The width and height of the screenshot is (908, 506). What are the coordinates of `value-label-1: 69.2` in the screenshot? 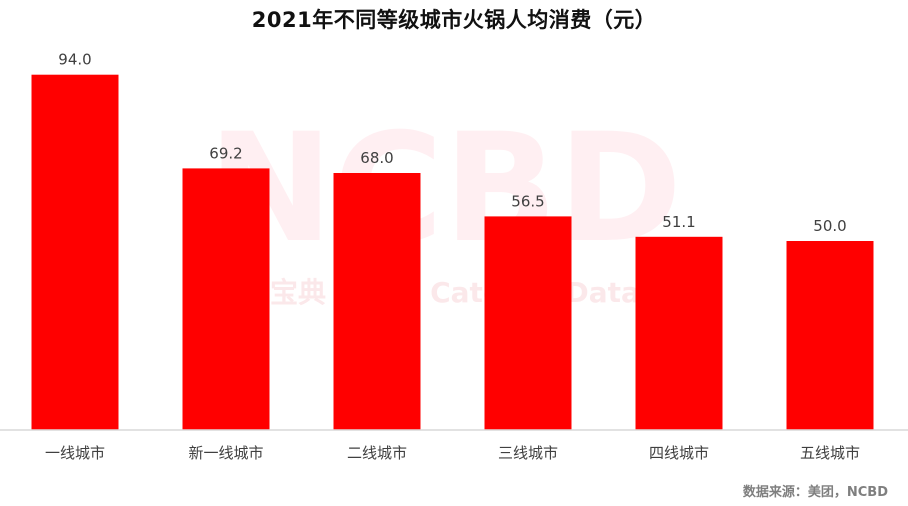 It's located at (225, 153).